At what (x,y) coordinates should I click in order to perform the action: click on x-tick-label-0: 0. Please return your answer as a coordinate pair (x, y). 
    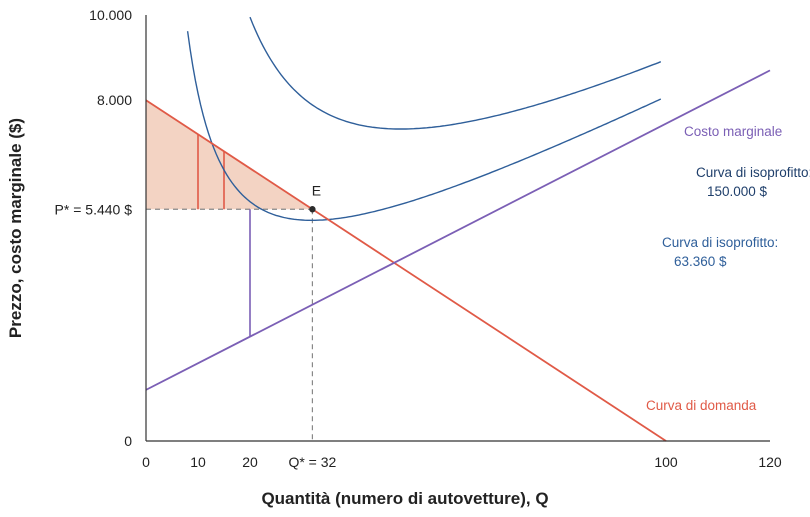
    Looking at the image, I should click on (146, 462).